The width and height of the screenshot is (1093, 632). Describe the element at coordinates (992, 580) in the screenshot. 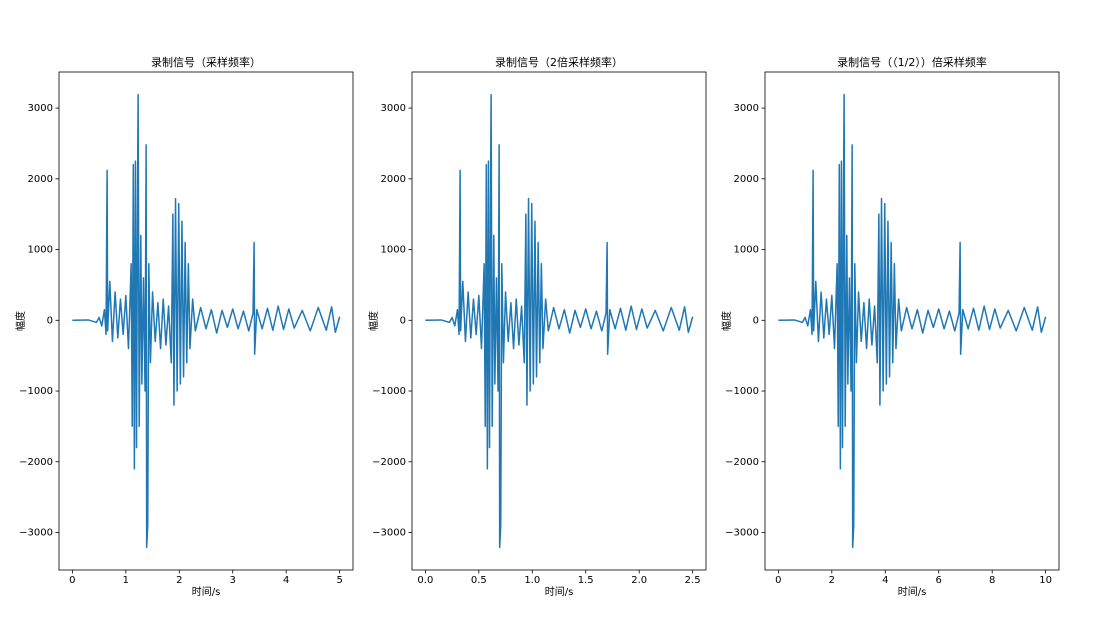

I see `x-tick-label: 8` at that location.